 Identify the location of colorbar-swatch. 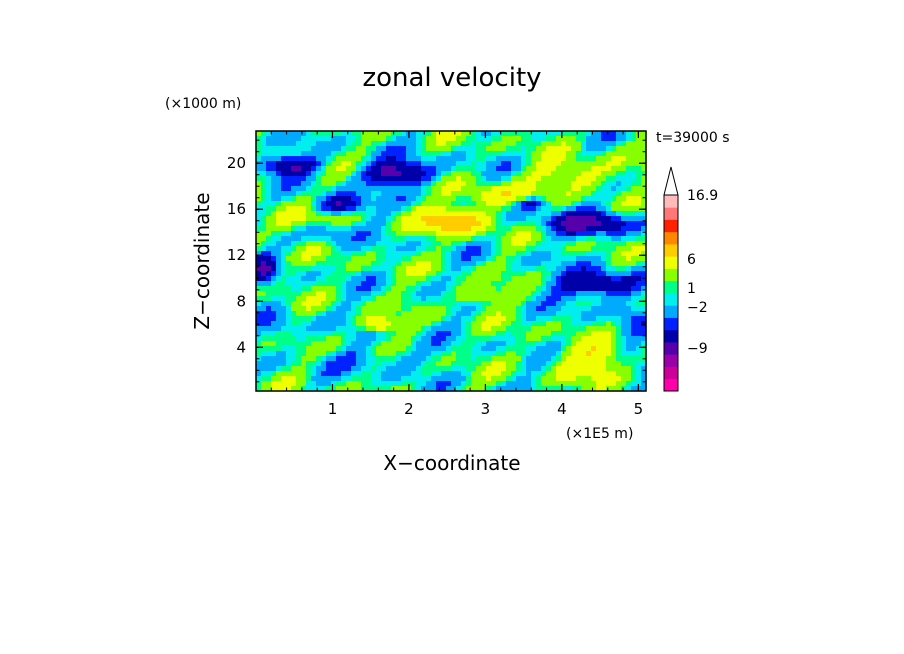
(671, 336).